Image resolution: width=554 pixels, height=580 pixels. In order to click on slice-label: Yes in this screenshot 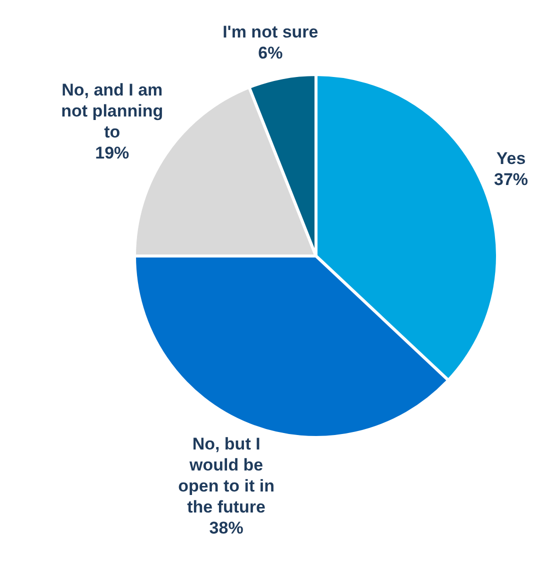, I will do `click(511, 158)`.